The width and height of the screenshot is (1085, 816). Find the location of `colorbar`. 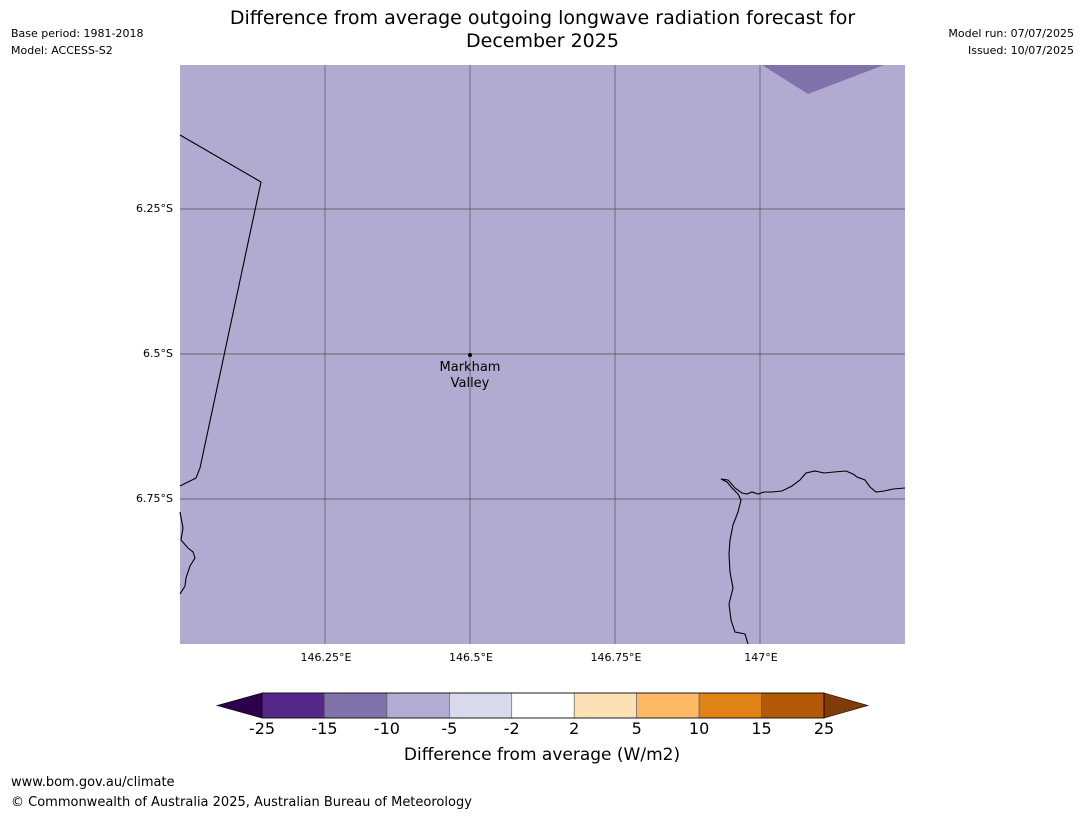

colorbar is located at coordinates (542, 705).